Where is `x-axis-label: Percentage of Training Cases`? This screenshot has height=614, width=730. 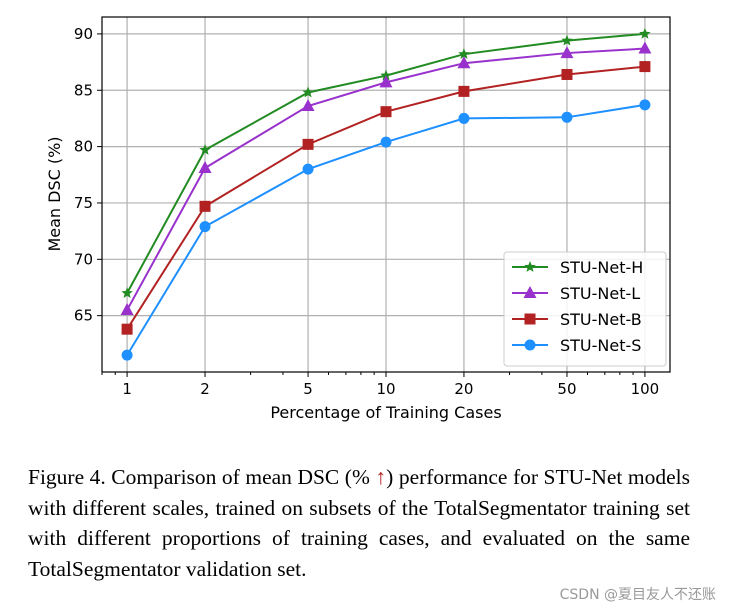 x-axis-label: Percentage of Training Cases is located at coordinates (385, 412).